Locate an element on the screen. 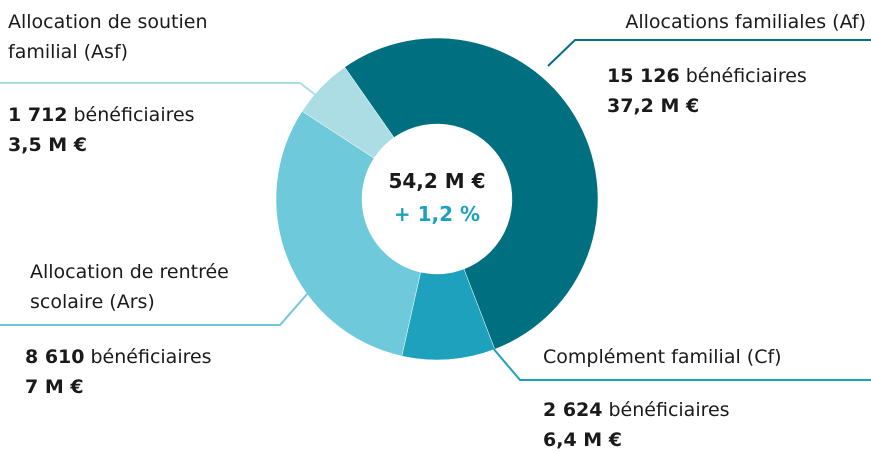  beneficiaries-count: 15 126 is located at coordinates (643, 76).